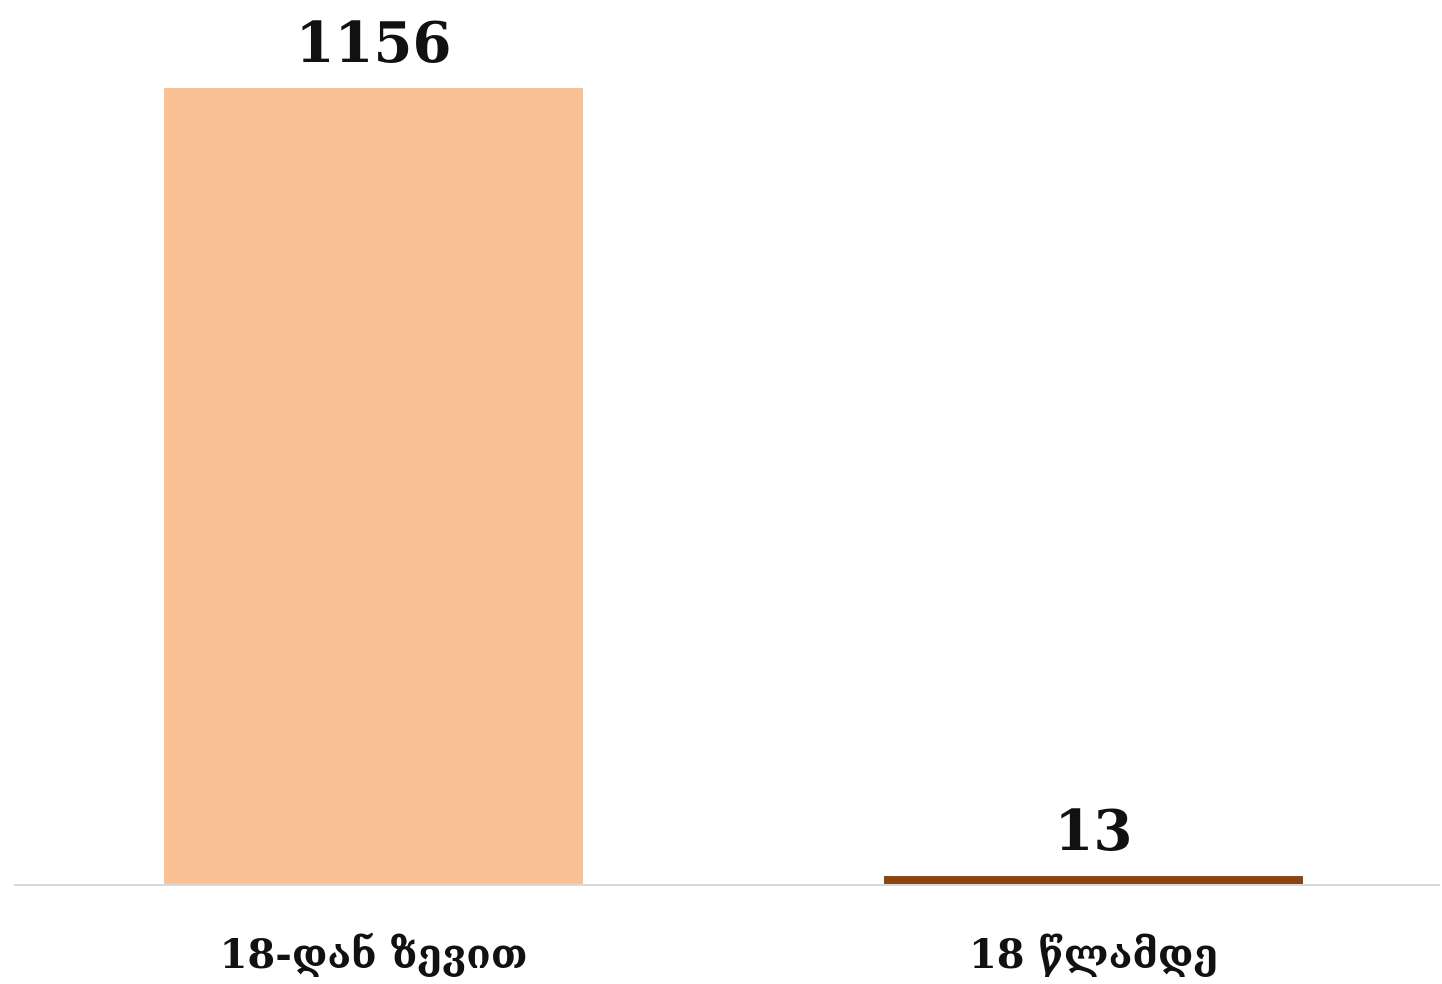  What do you see at coordinates (719, 954) in the screenshot?
I see `category-labels-group: 18-დან ზევით 18 წლამდე` at bounding box center [719, 954].